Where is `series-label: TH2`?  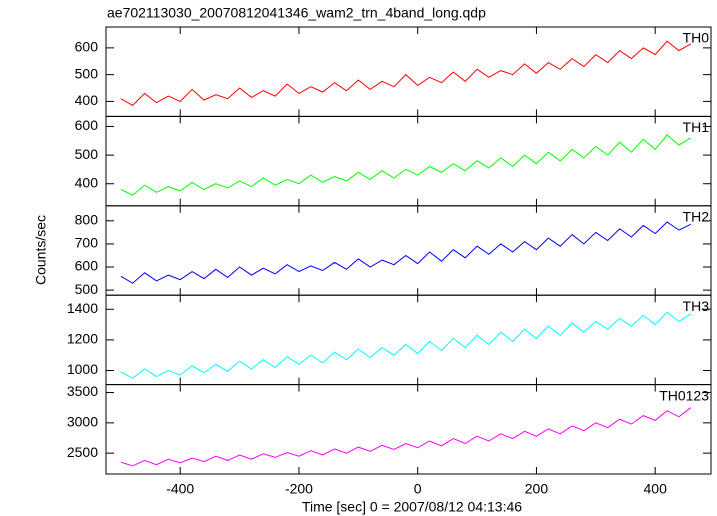
series-label: TH2 is located at coordinates (696, 217).